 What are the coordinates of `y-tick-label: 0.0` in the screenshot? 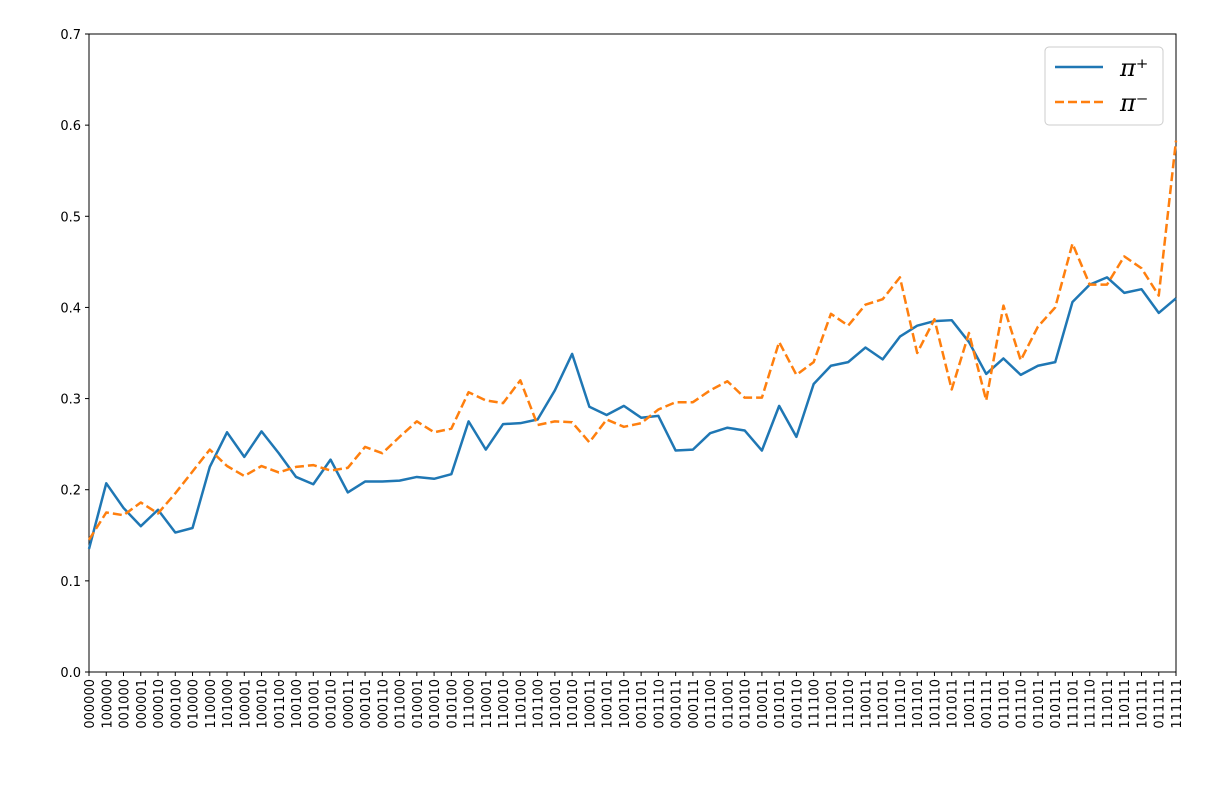 It's located at (70, 673).